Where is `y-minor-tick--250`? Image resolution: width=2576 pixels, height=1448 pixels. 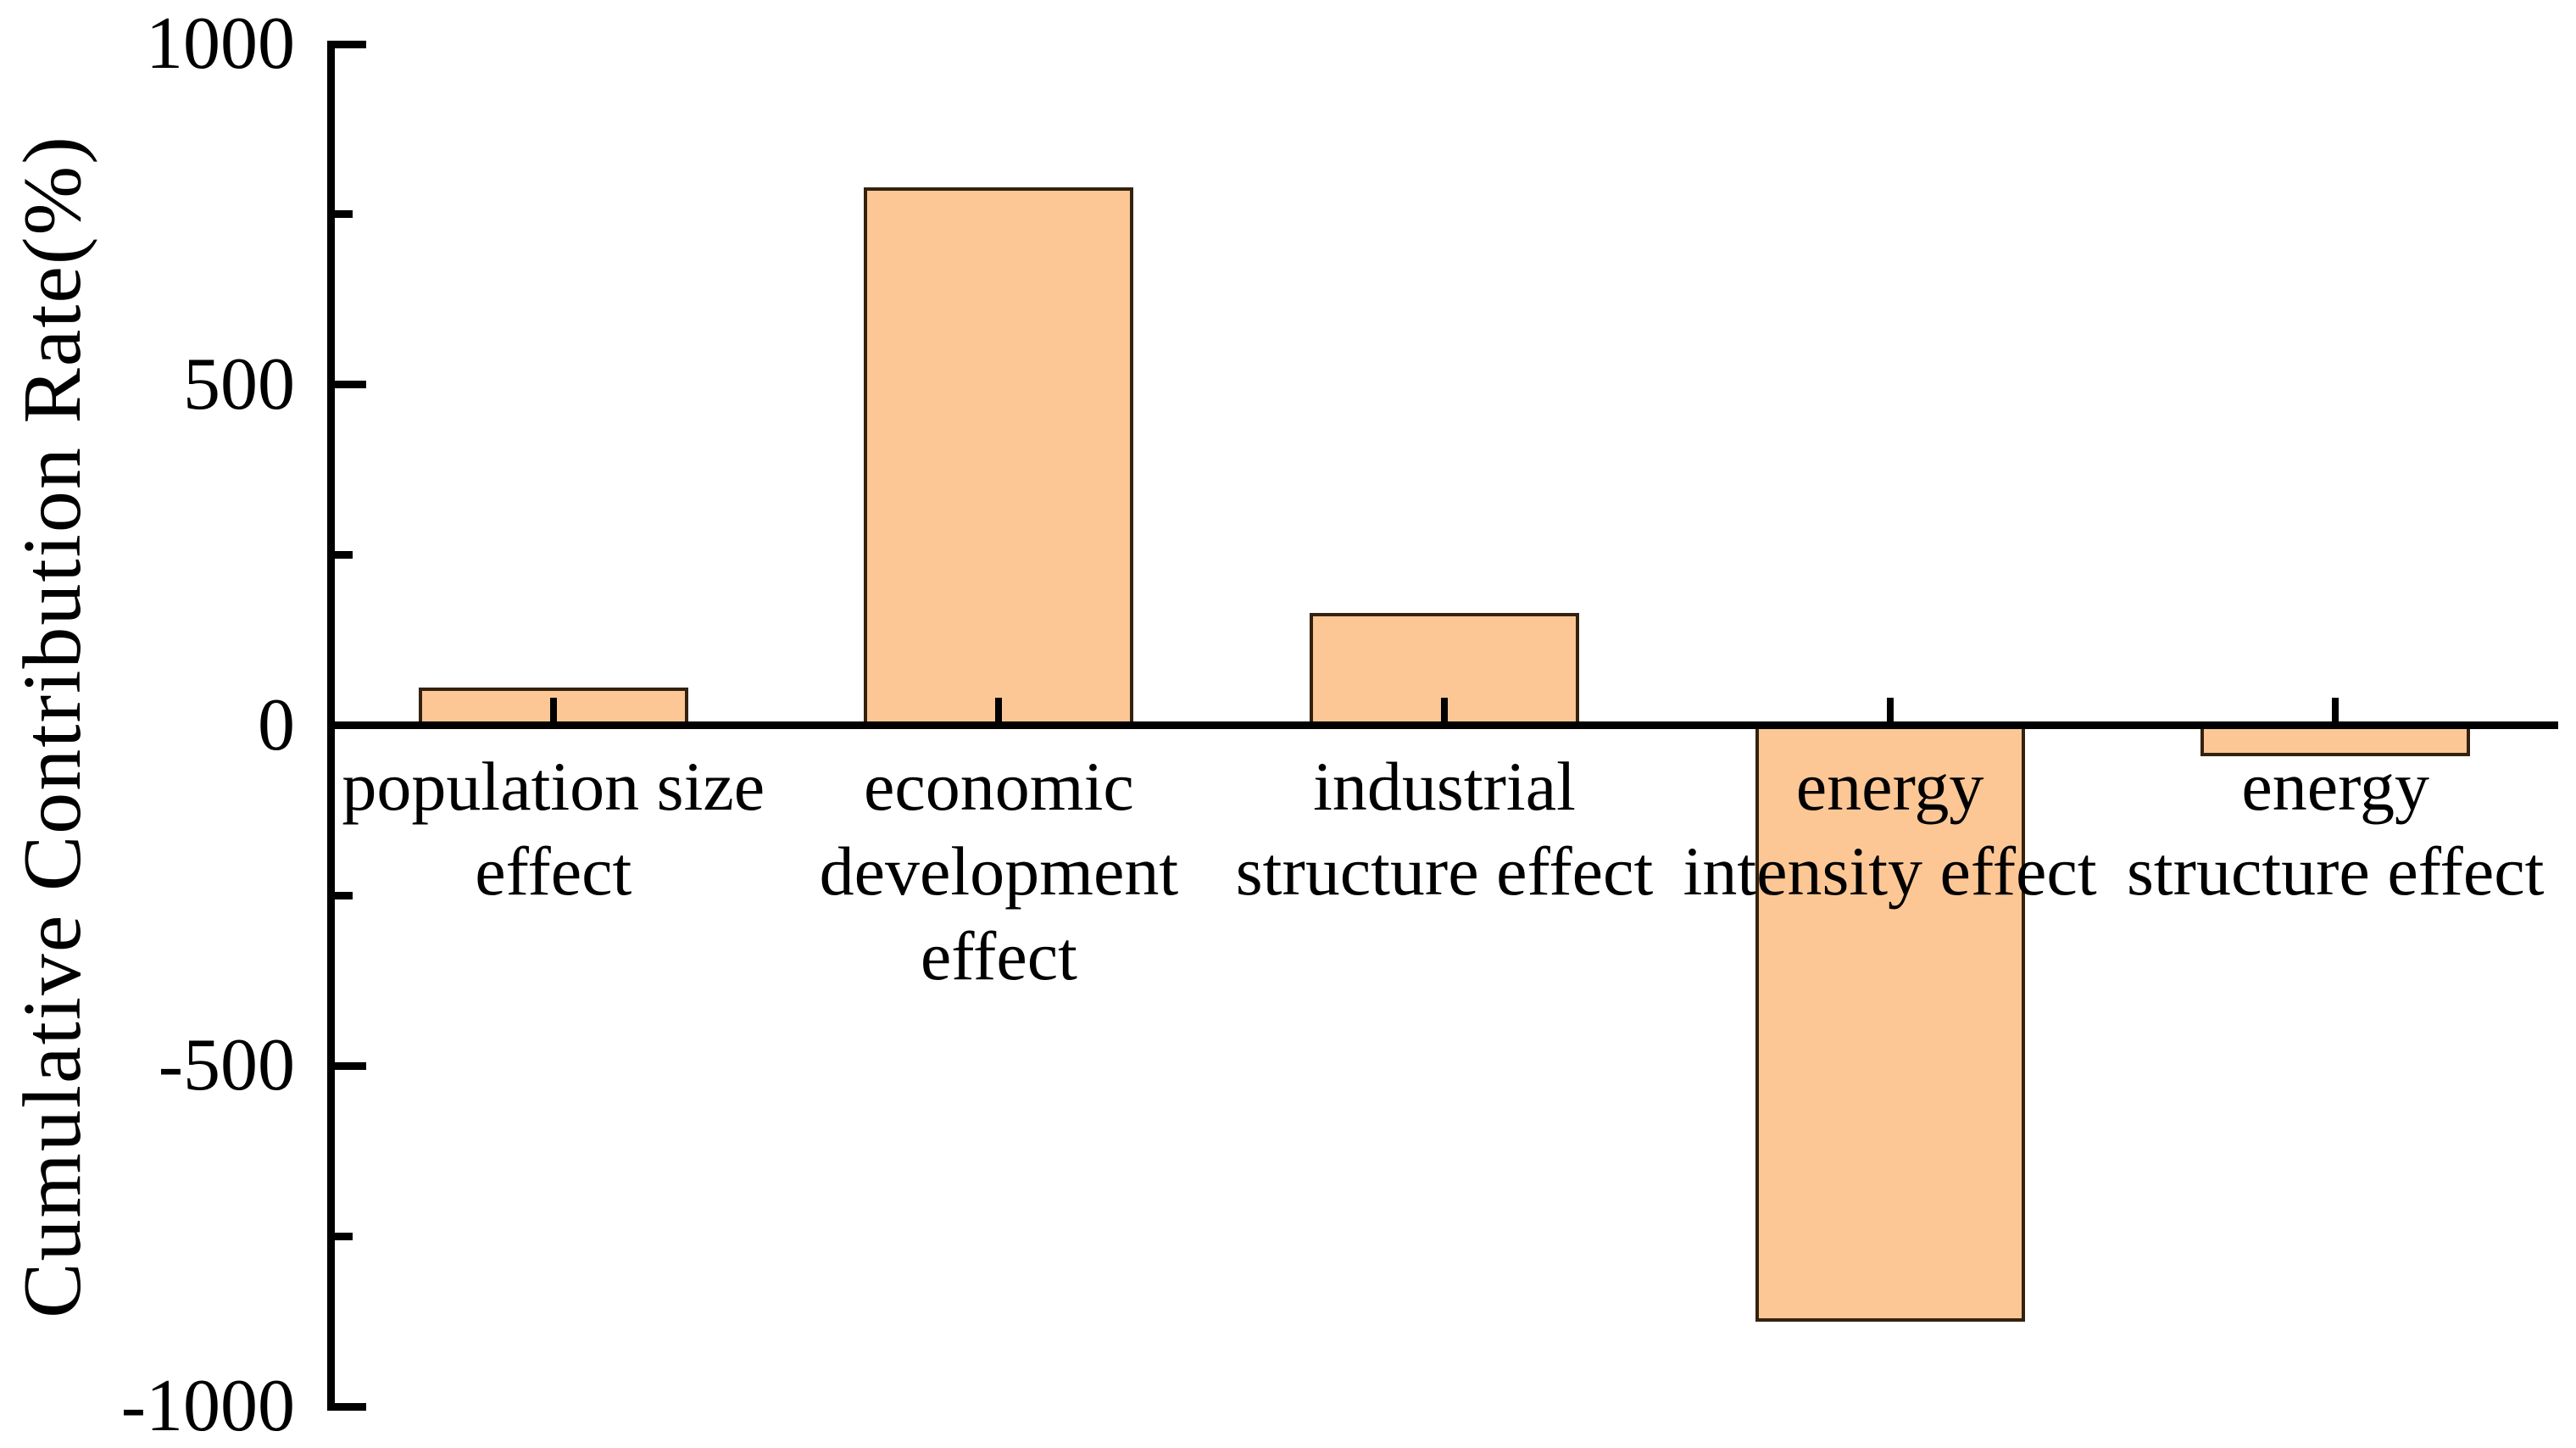 y-minor-tick--250 is located at coordinates (343, 895).